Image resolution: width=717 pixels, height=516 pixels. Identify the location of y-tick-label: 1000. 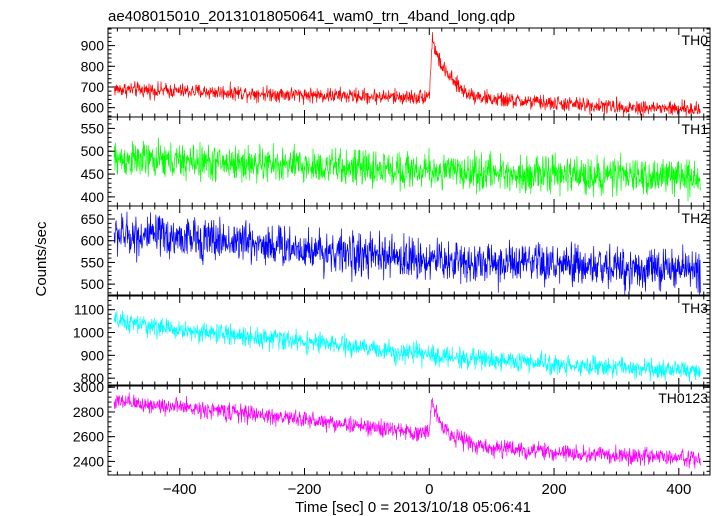
(88, 333).